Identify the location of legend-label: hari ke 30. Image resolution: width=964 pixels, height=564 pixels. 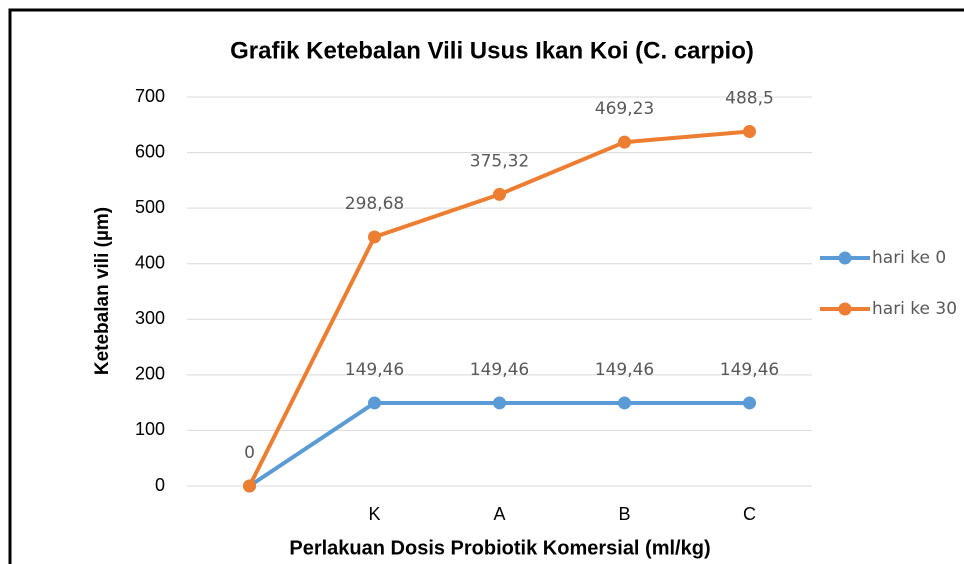
(914, 309).